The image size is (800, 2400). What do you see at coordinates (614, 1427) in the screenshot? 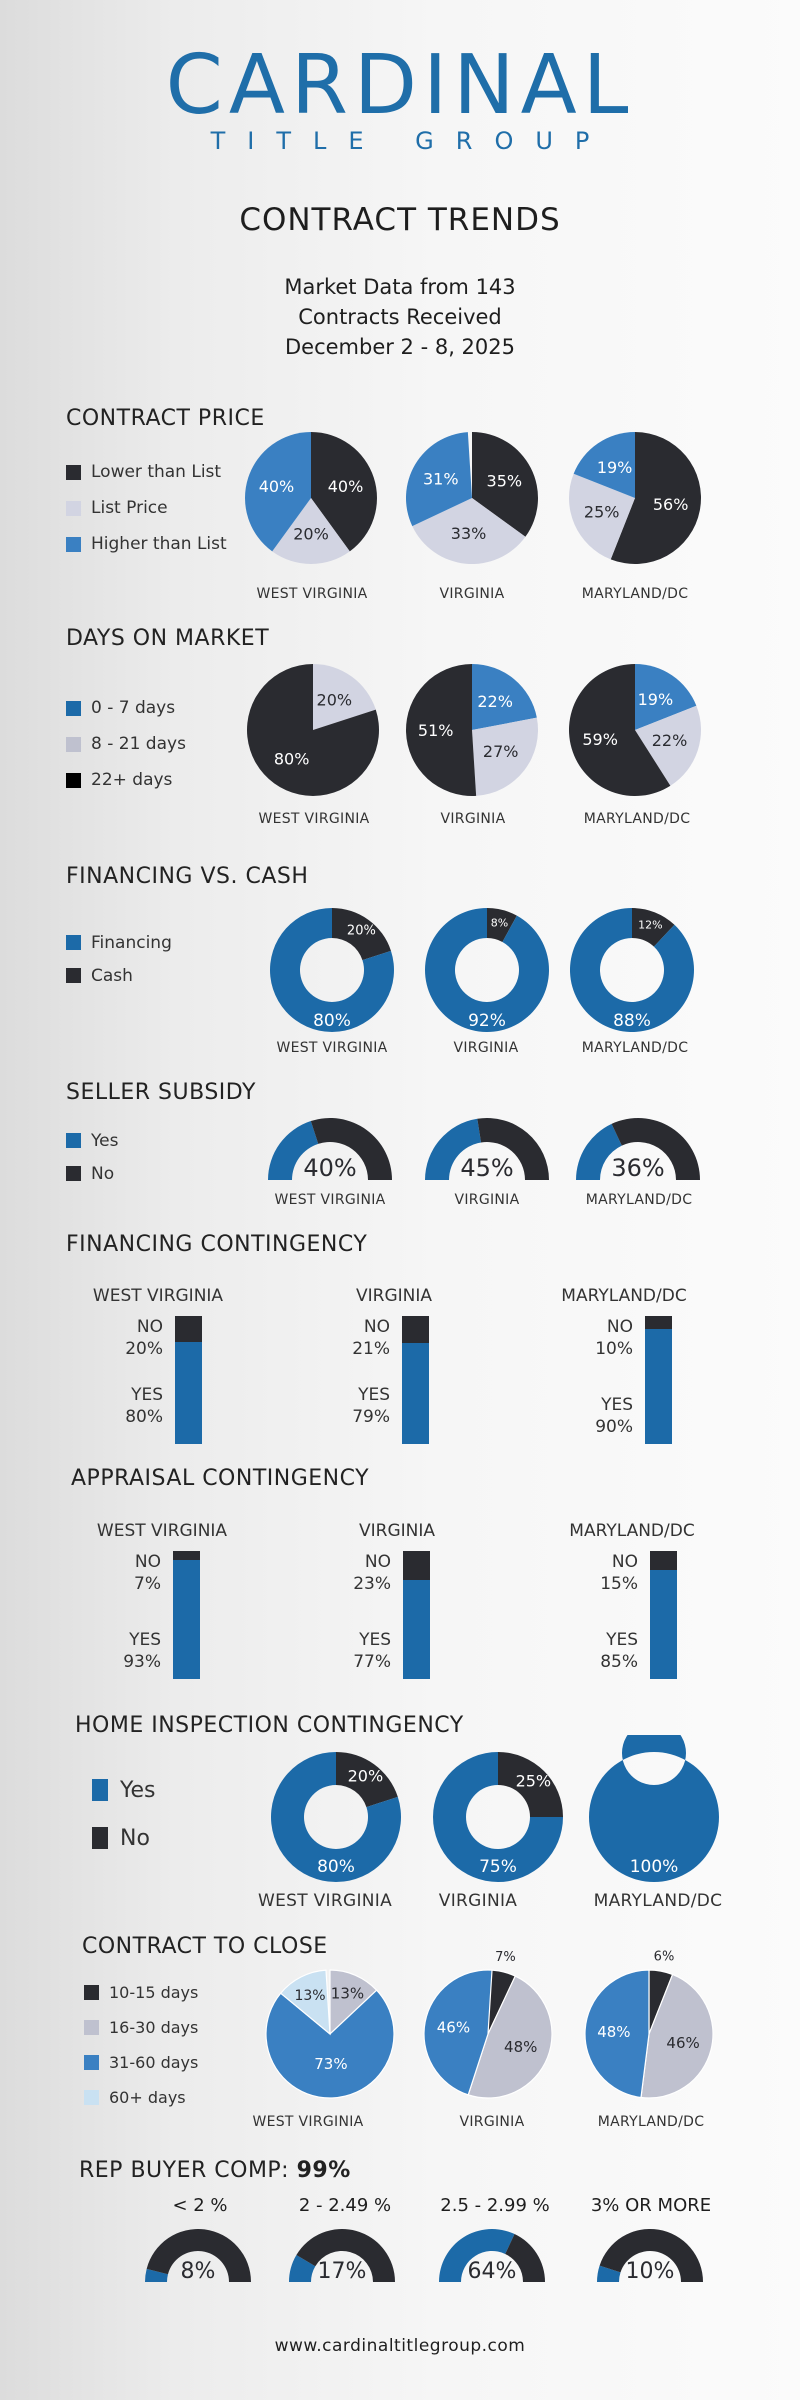
I see `bar-label-yes-value: 90%` at bounding box center [614, 1427].